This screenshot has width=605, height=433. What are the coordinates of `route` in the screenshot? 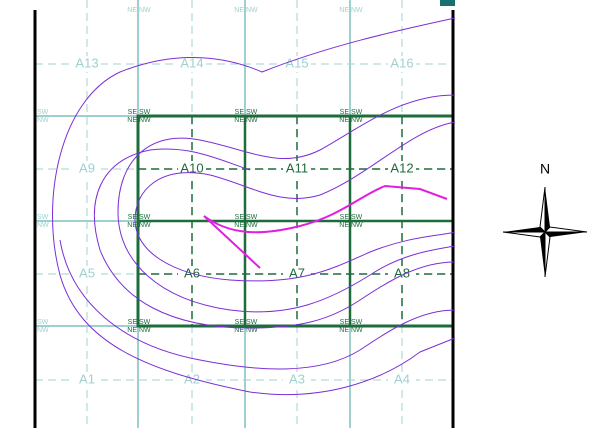 It's located at (325, 226).